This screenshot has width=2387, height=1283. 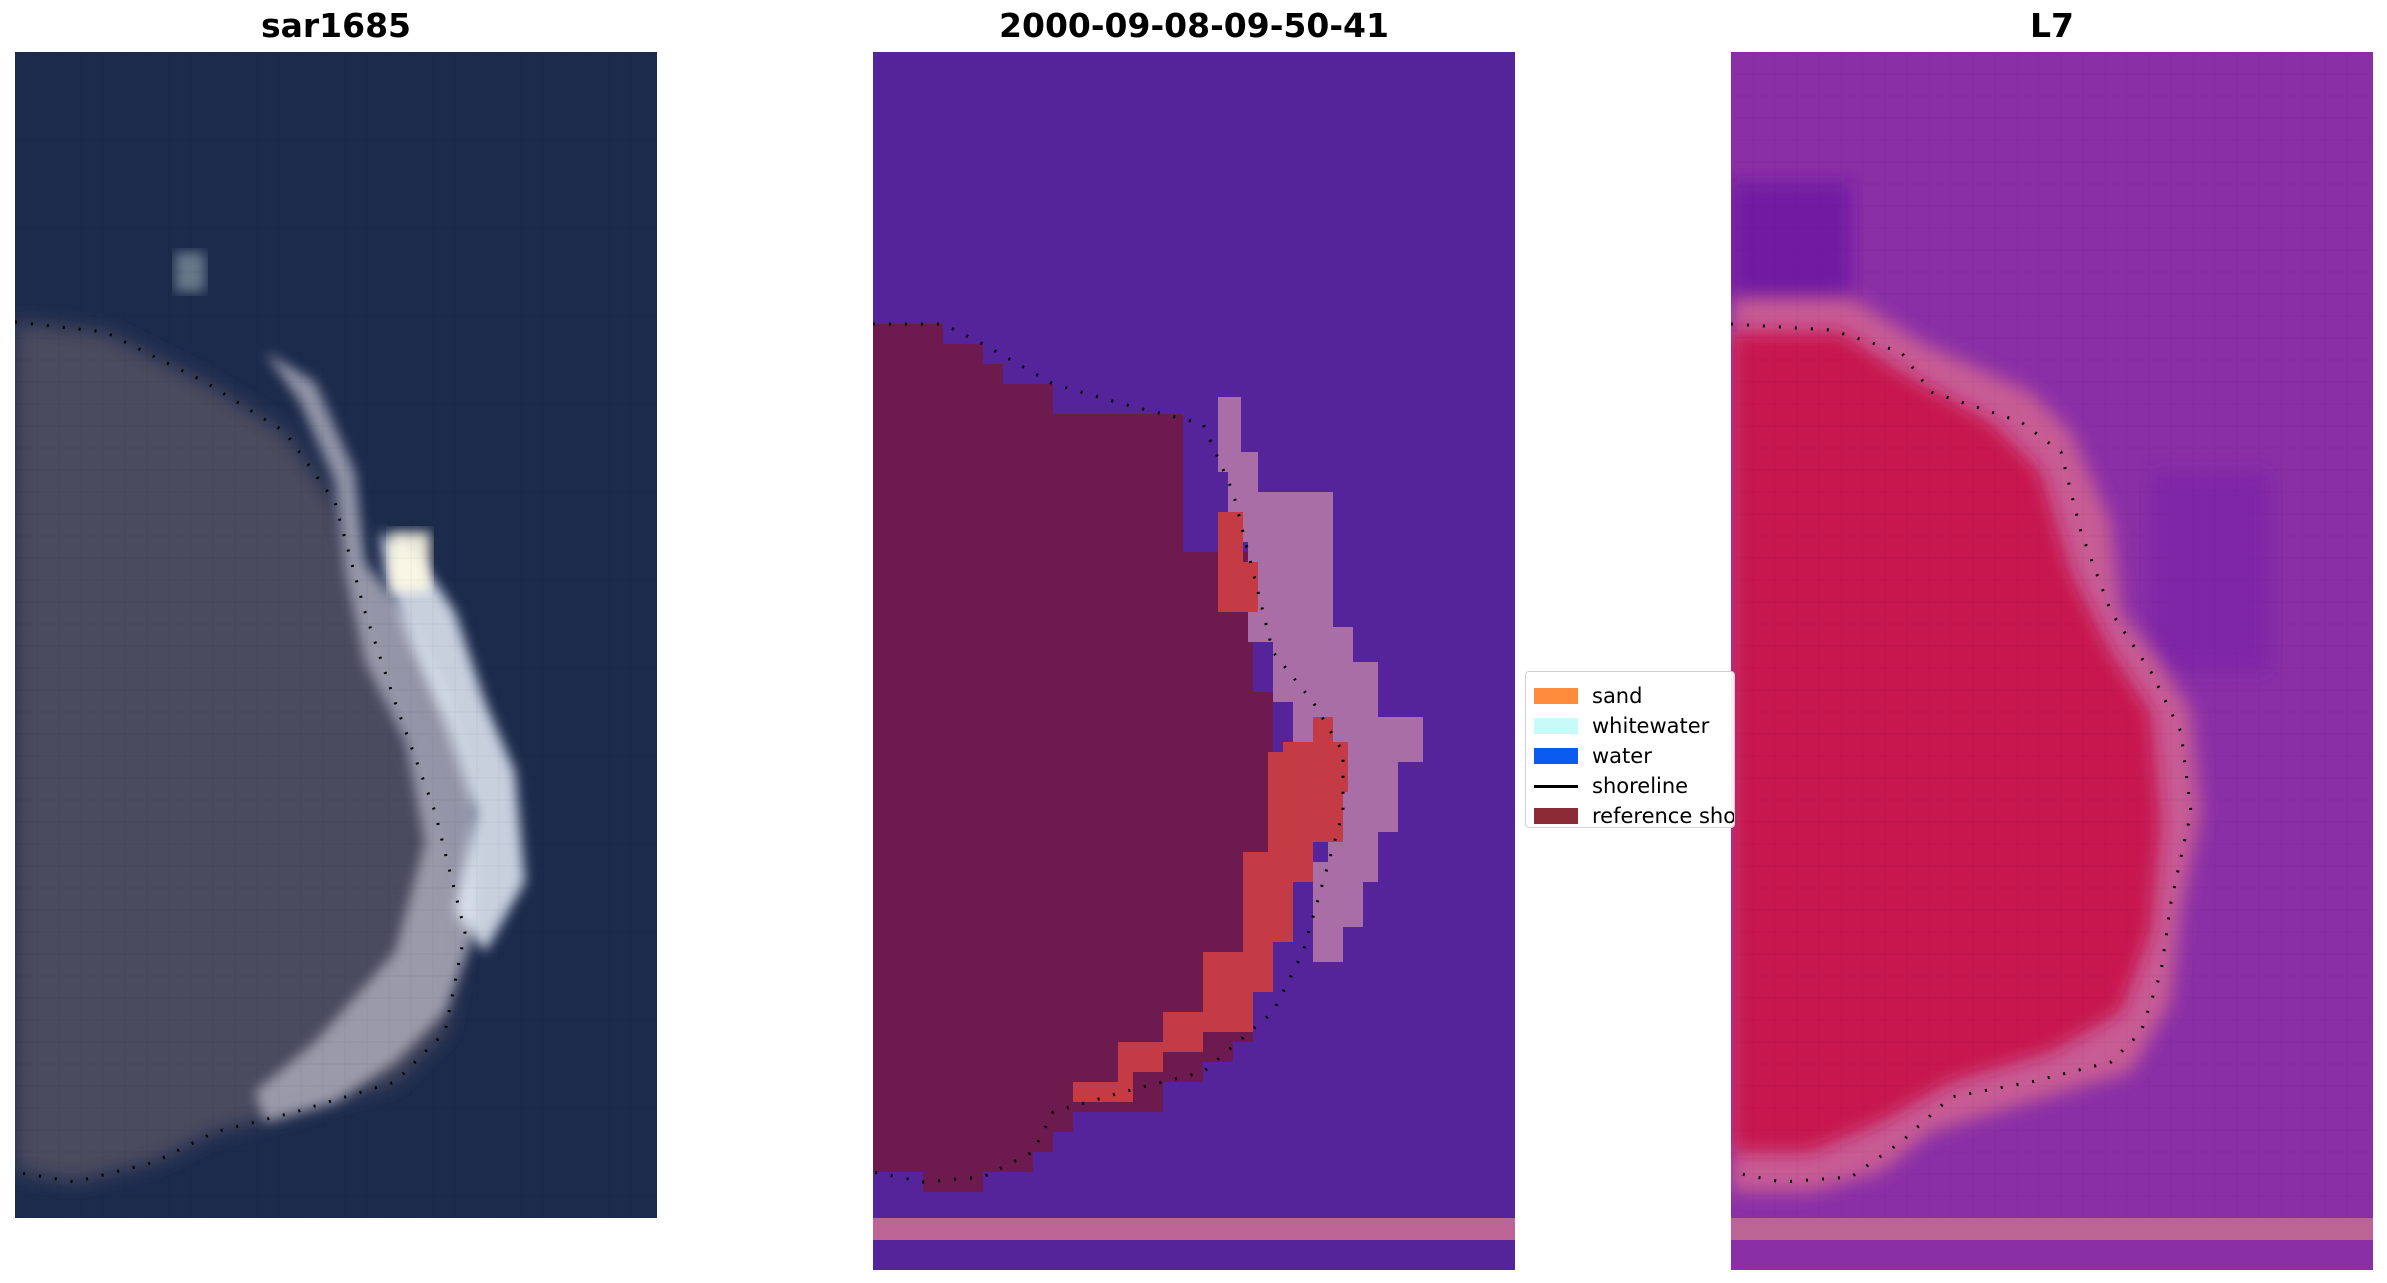 What do you see at coordinates (1556, 786) in the screenshot?
I see `shoreline-swatch` at bounding box center [1556, 786].